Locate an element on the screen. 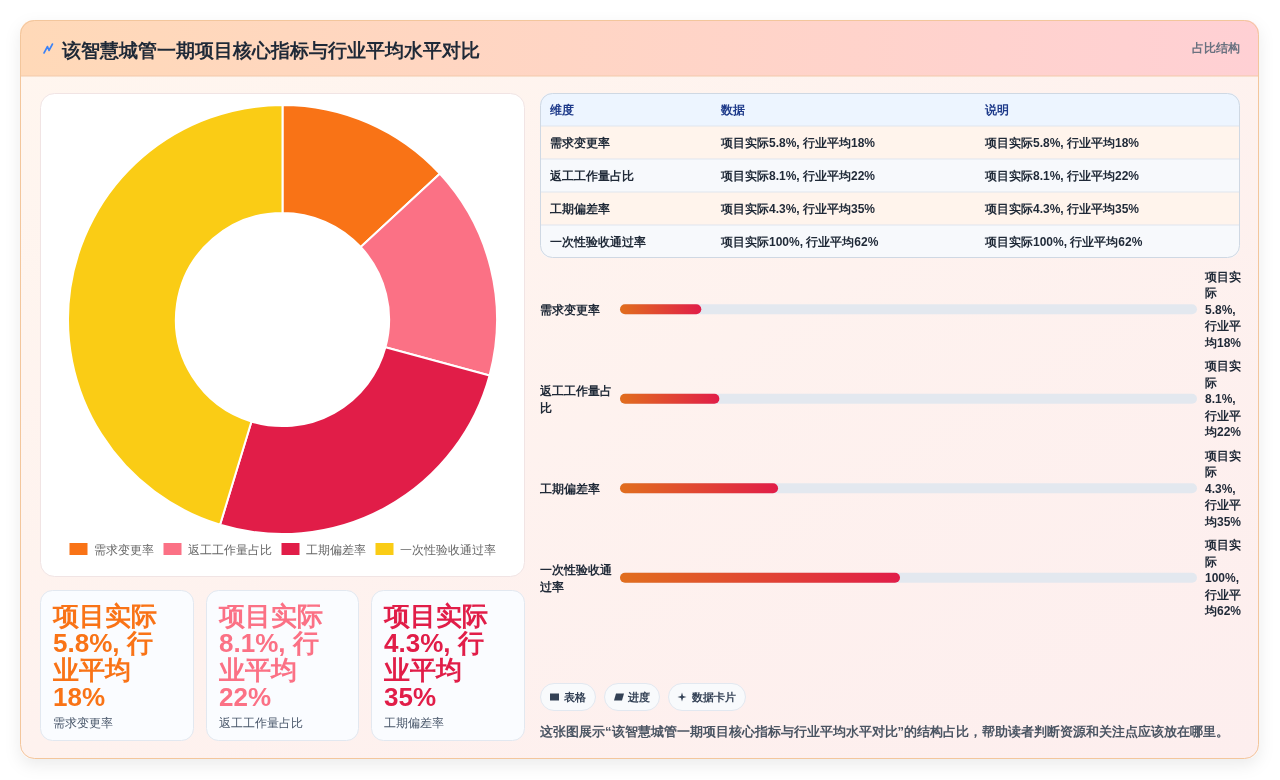 Image resolution: width=1280 pixels, height=780 pixels. y-tick-label: 返工工作量占比 is located at coordinates (575, 399).